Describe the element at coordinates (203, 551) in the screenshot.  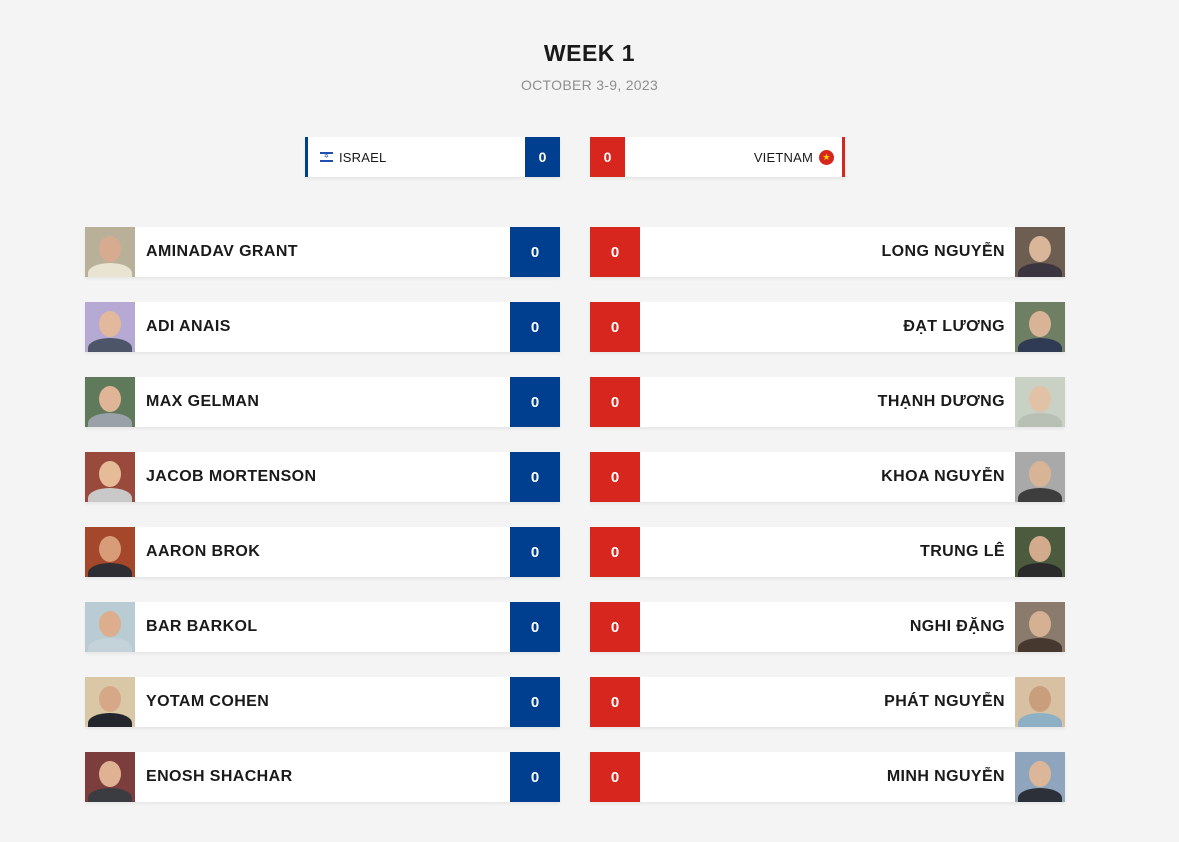
I see `player-name: AARON BROK` at that location.